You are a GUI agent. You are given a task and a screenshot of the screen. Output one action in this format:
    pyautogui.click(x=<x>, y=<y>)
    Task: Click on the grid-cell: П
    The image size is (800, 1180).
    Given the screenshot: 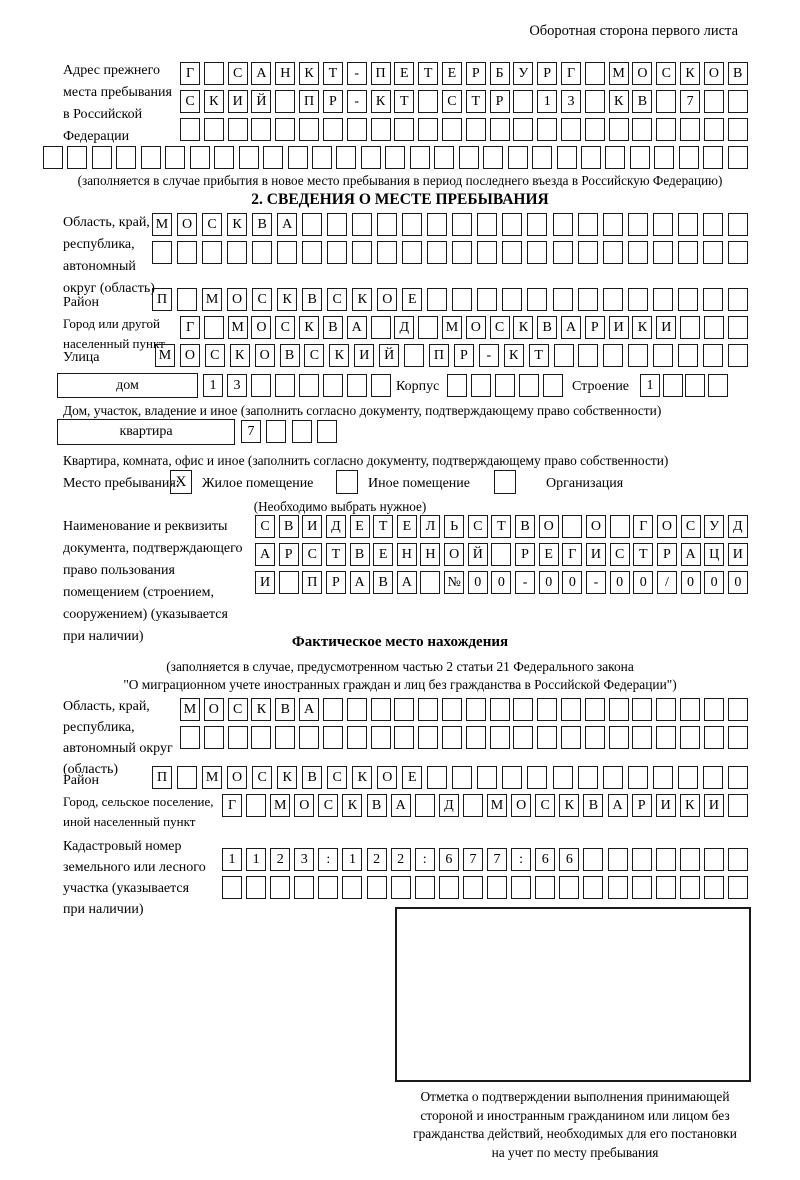 What is the action you would take?
    pyautogui.click(x=312, y=582)
    